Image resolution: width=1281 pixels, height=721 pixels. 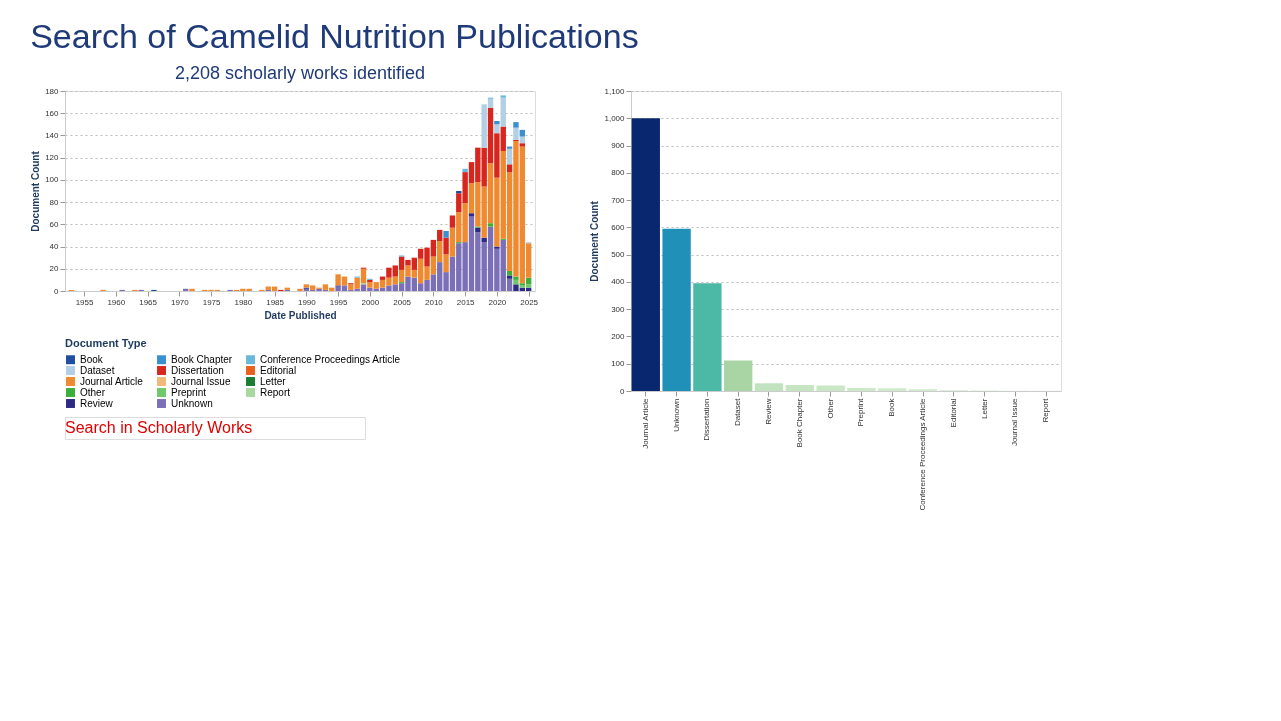 What do you see at coordinates (275, 392) in the screenshot?
I see `legend-label: Report` at bounding box center [275, 392].